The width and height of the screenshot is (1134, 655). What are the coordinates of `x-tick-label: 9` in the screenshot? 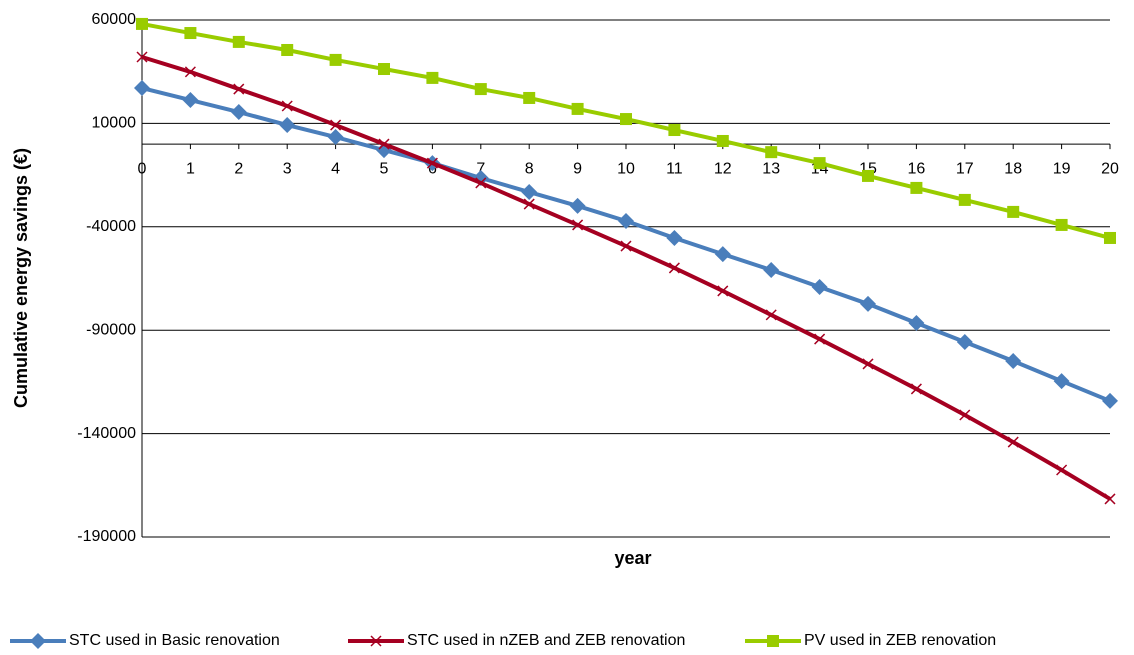 It's located at (577, 168).